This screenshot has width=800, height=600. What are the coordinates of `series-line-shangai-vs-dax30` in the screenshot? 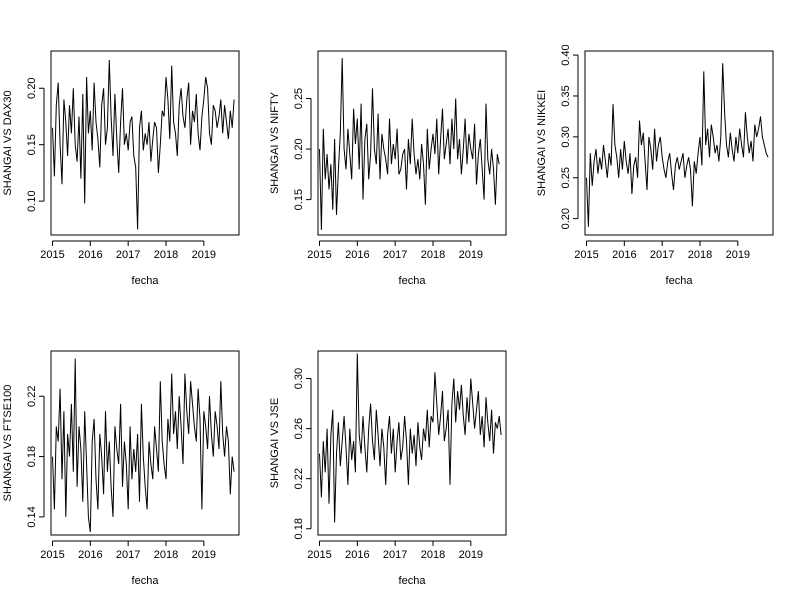 It's located at (143, 144).